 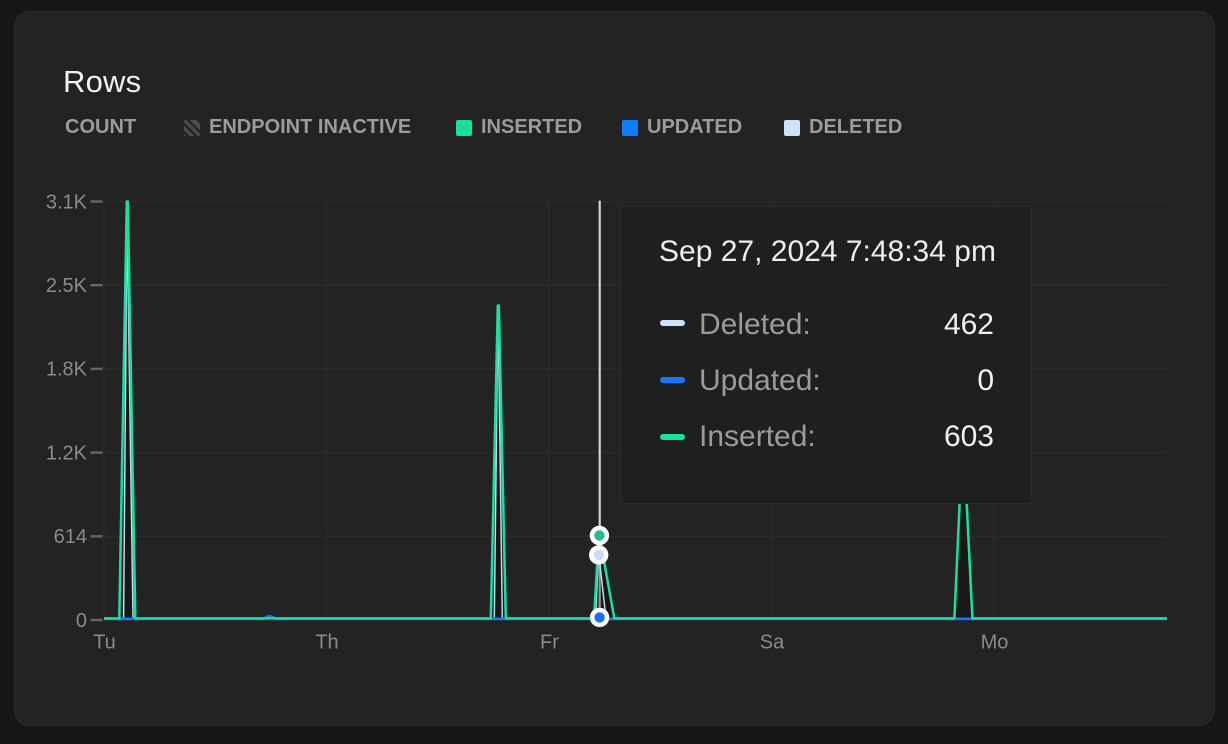 I want to click on svg-text: Mo, so click(x=995, y=643).